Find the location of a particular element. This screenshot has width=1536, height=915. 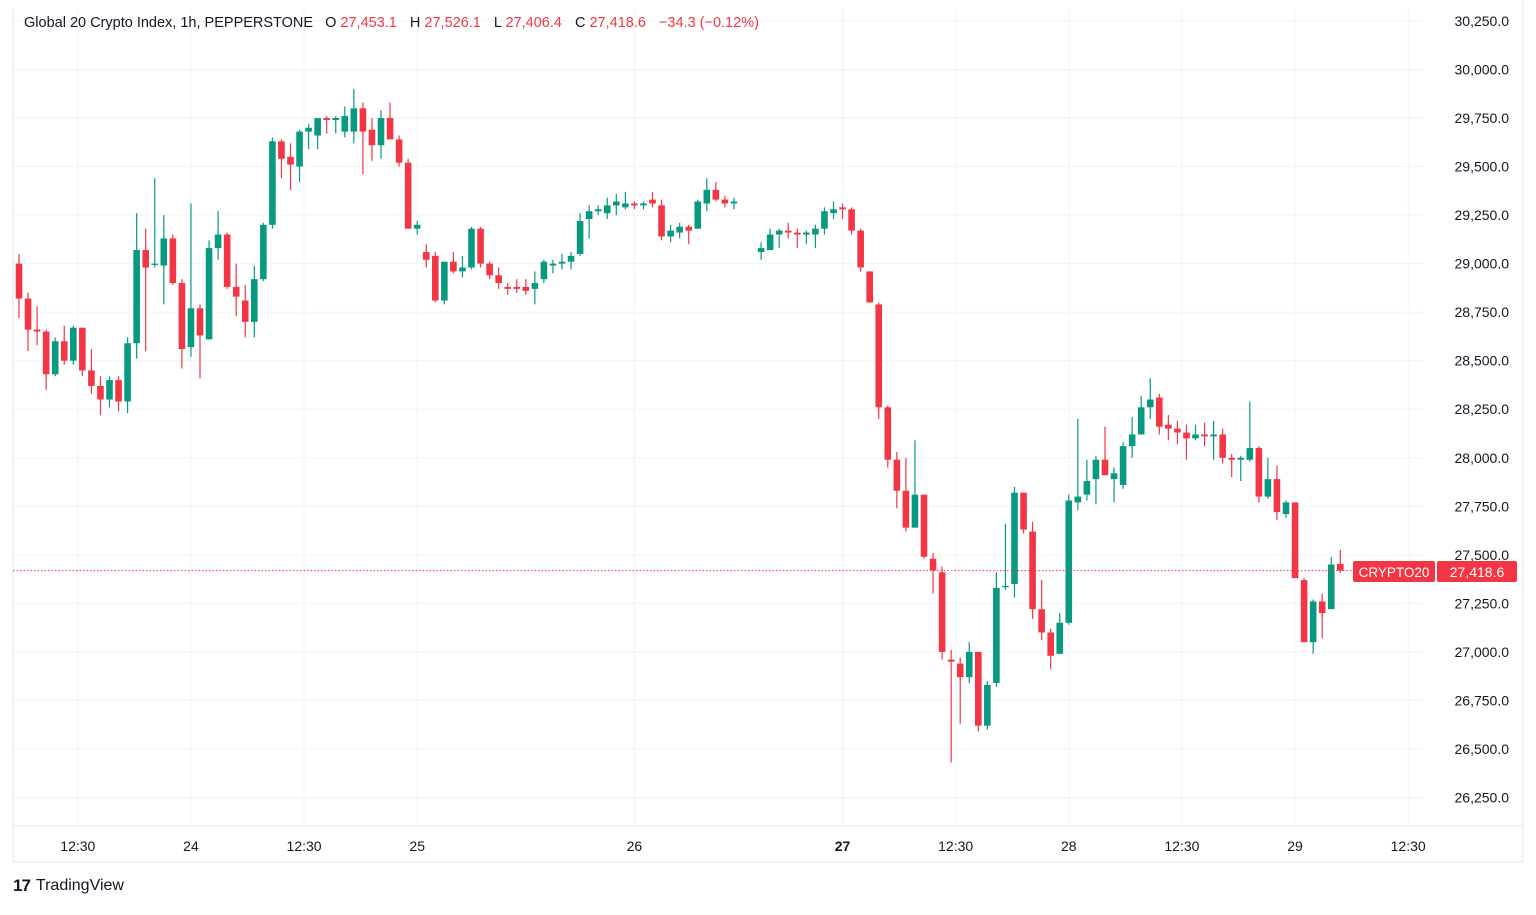

price-tick-label: 29,750.0 is located at coordinates (1482, 118).